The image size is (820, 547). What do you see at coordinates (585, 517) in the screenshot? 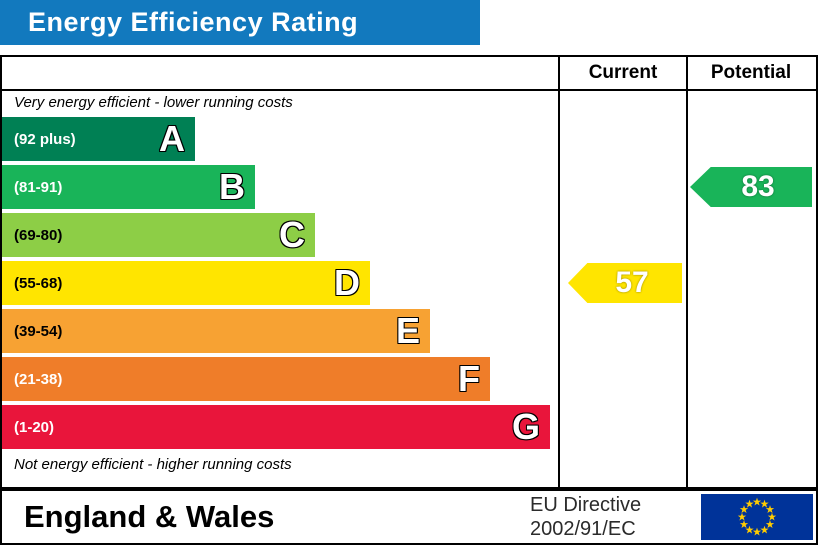
I see `eu-directive-label: EU Directive 2002/91/EC` at bounding box center [585, 517].